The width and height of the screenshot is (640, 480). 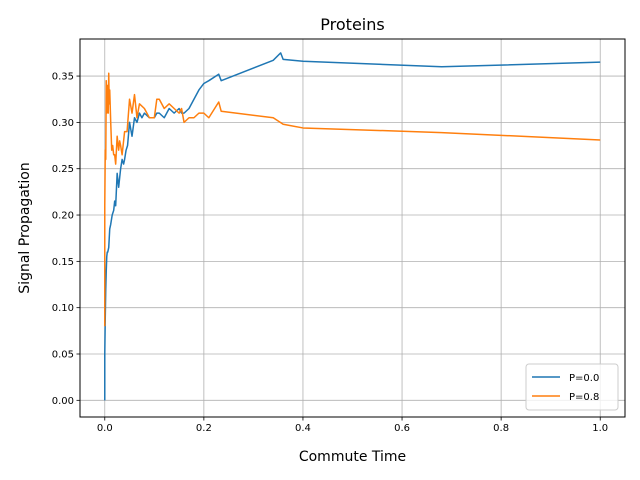 What do you see at coordinates (584, 397) in the screenshot?
I see `legend-label: P=0.8` at bounding box center [584, 397].